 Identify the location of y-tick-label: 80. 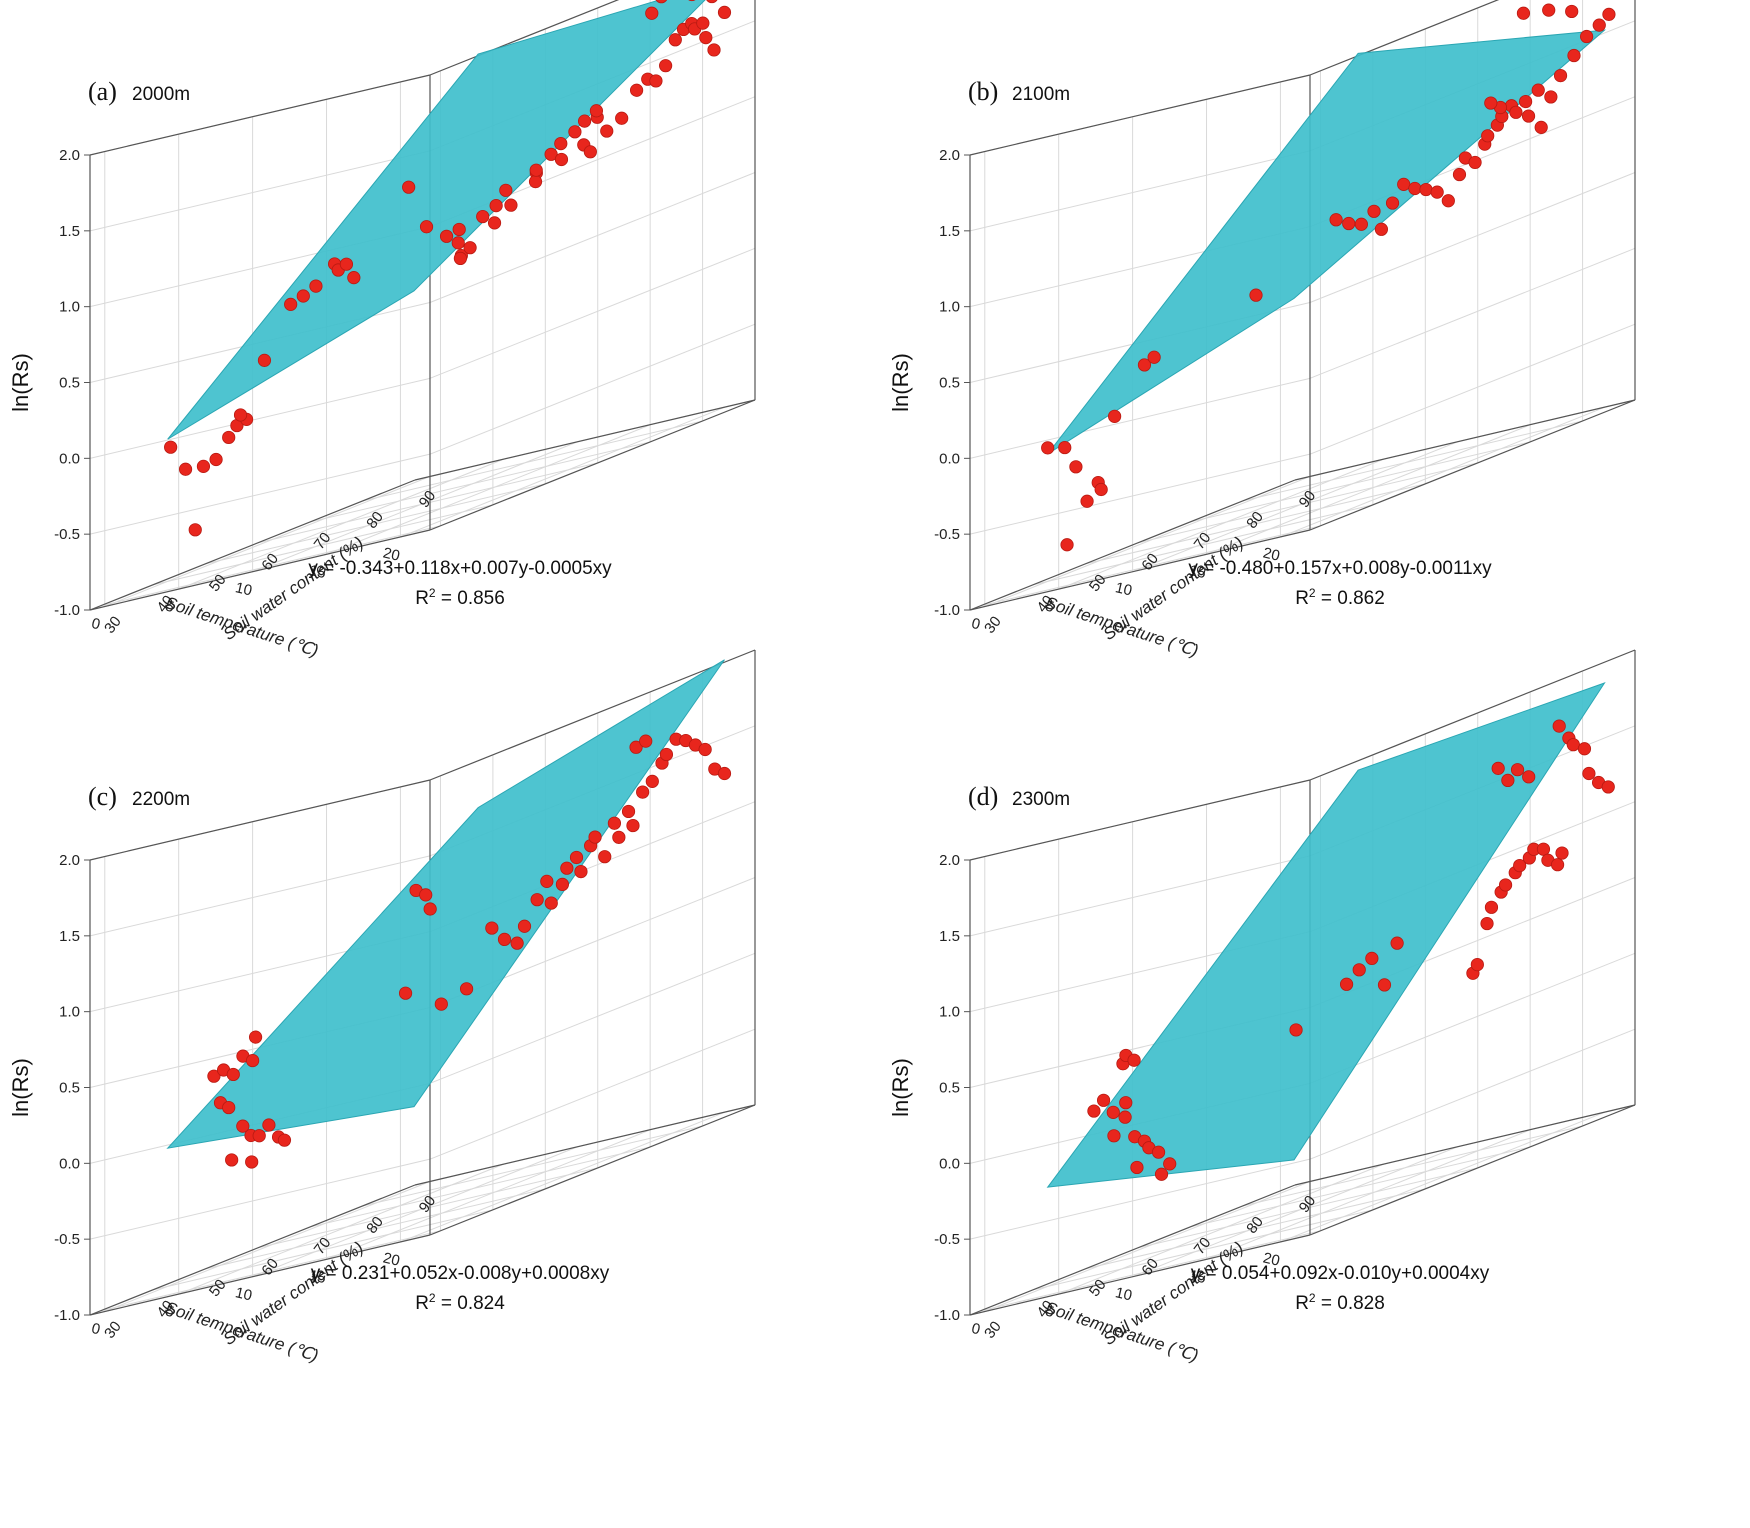
(375, 1225).